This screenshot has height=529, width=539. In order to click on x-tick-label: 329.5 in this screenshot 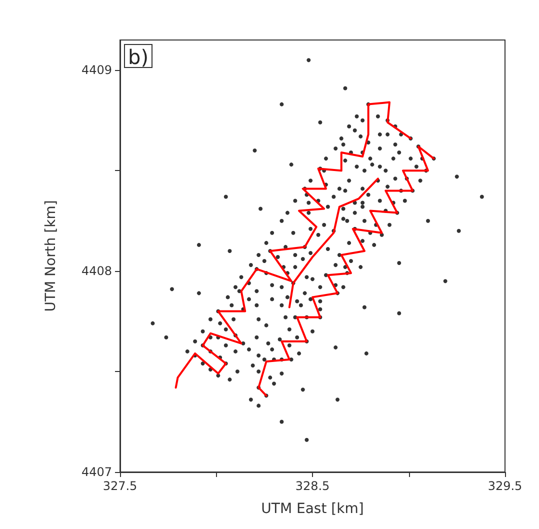, I will do `click(505, 486)`.